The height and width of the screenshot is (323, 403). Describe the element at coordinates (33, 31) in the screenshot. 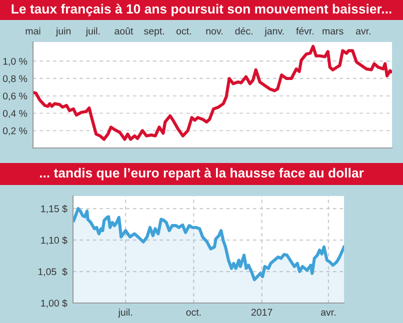

I see `x-tick-label: mai` at that location.